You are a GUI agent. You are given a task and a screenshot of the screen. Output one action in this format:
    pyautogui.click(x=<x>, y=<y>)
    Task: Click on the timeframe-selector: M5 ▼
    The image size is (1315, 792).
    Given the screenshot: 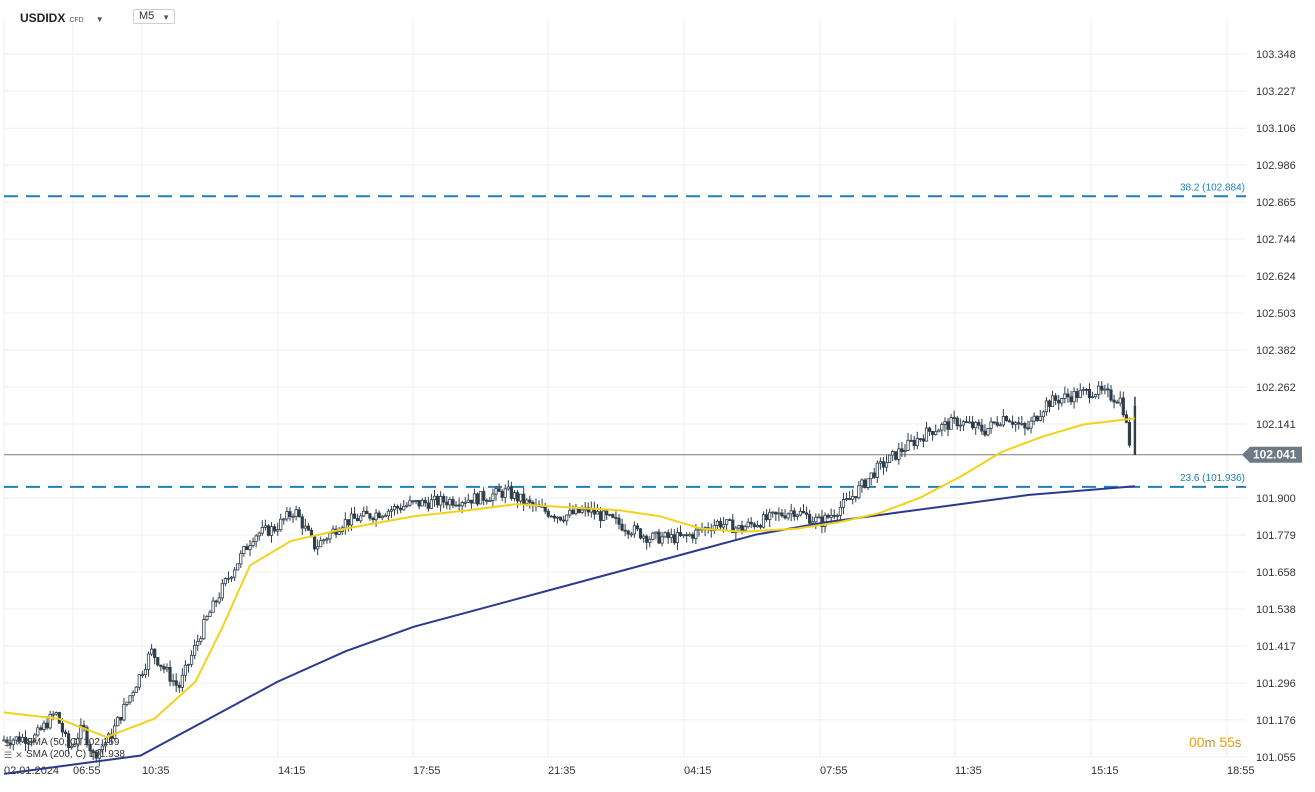 What is the action you would take?
    pyautogui.click(x=154, y=16)
    